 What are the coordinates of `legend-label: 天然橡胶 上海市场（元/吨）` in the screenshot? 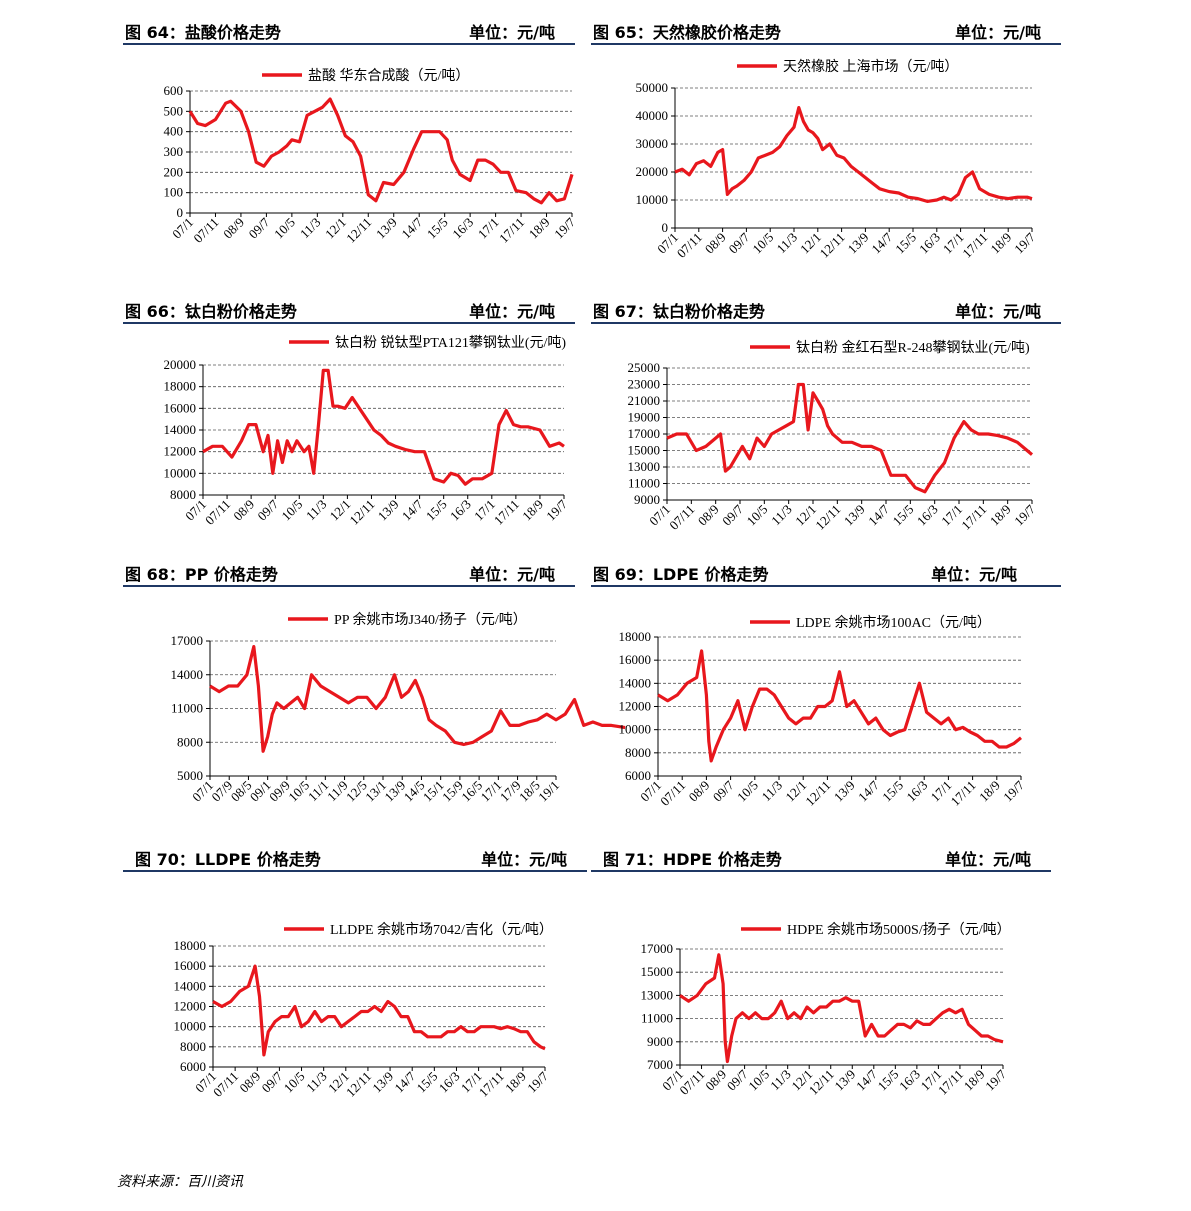 It's located at (870, 66).